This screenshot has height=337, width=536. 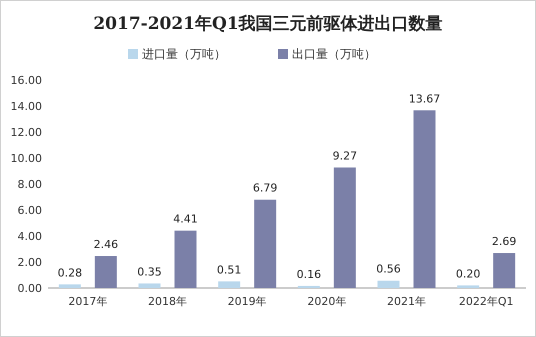 I want to click on x-tick-label: 2019年, so click(x=247, y=301).